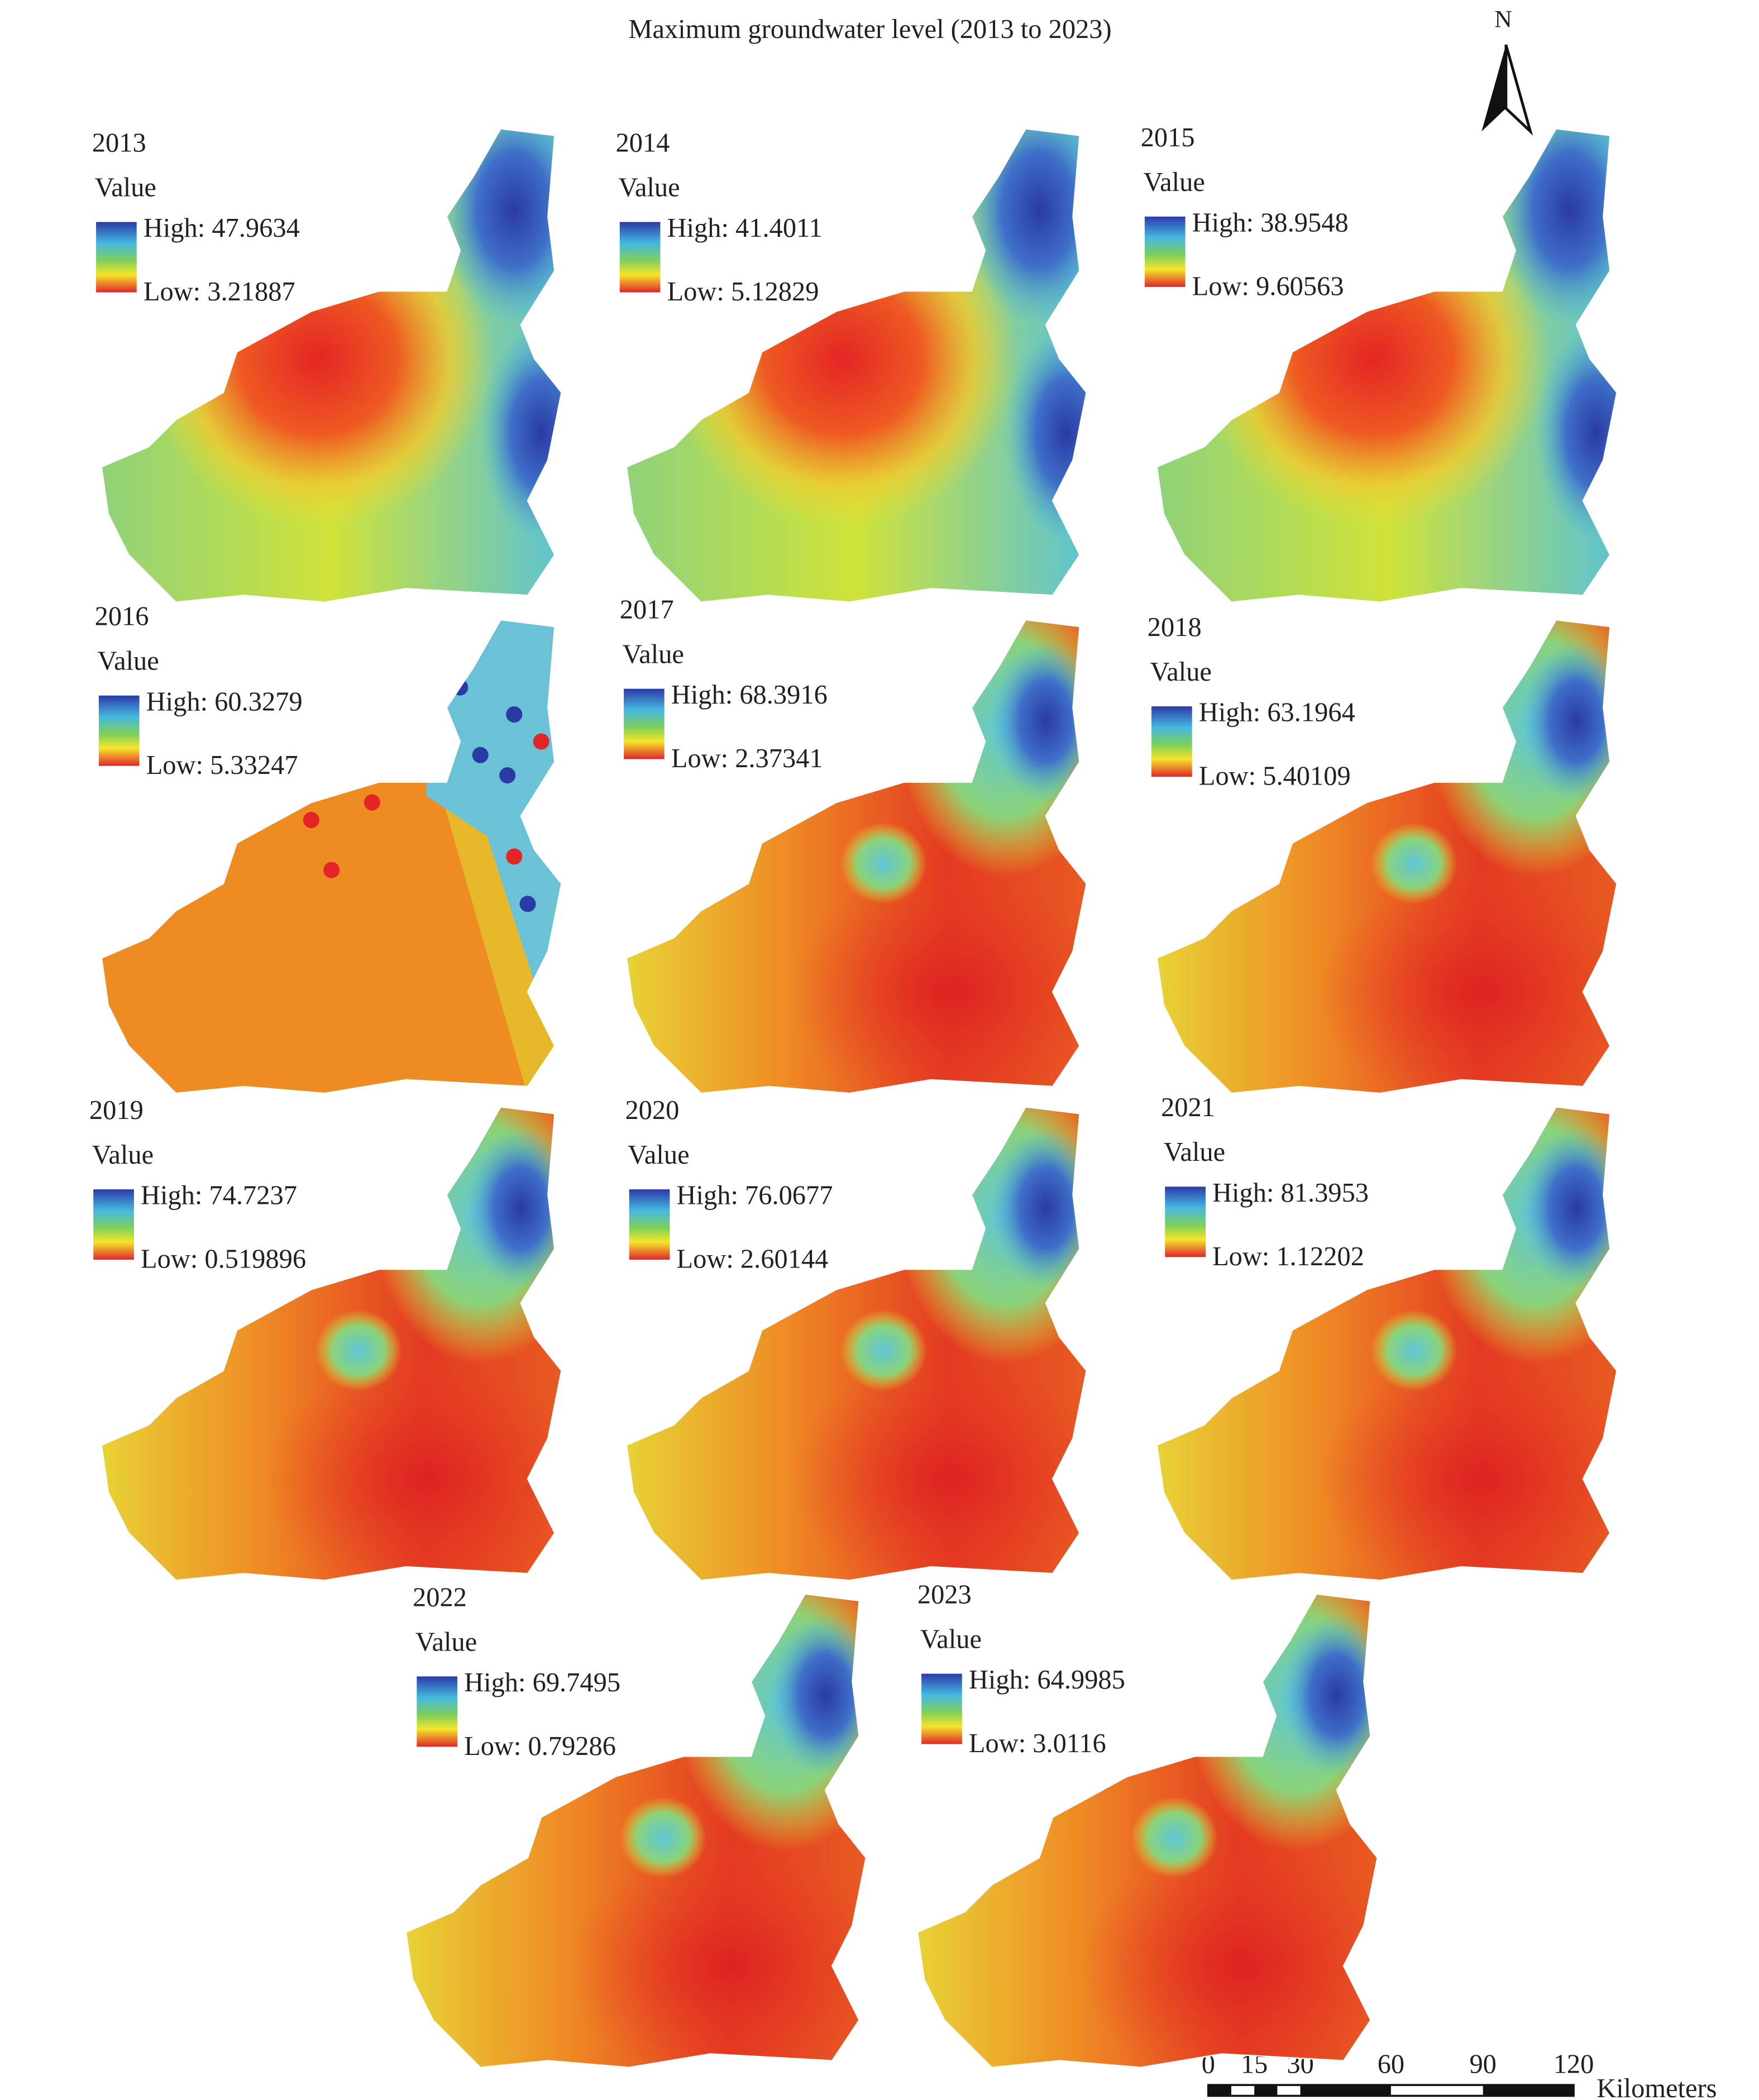  I want to click on legend-low: Low: 2.37341, so click(747, 758).